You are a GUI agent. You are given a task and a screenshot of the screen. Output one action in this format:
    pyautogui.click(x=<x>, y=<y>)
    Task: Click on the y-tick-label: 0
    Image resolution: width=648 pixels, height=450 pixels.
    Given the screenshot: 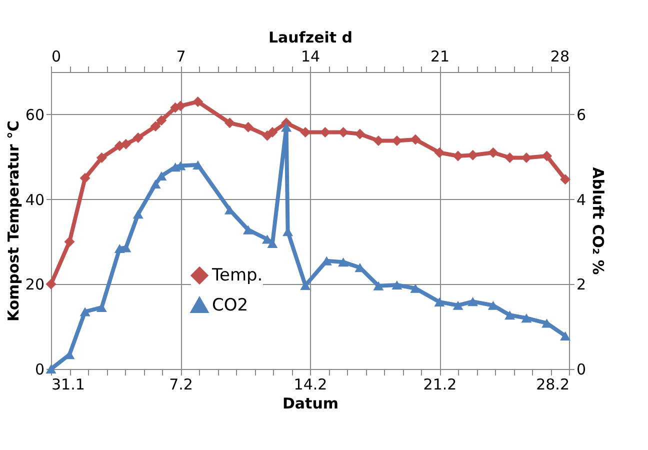 What is the action you would take?
    pyautogui.click(x=39, y=369)
    